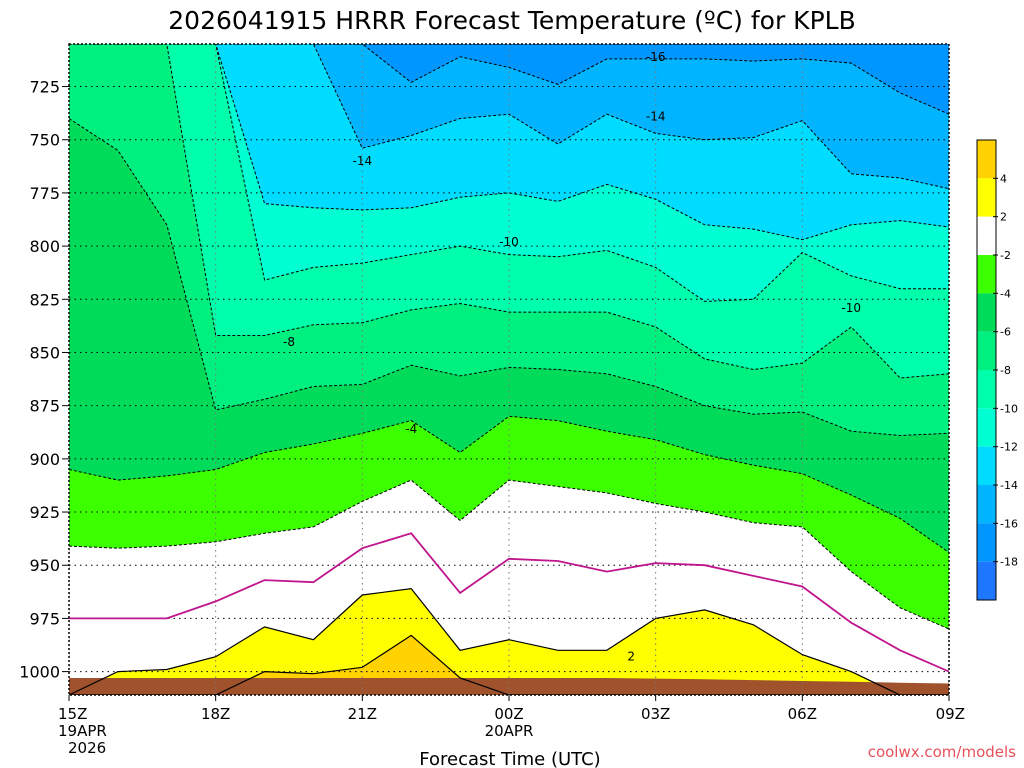  I want to click on y-tick-label: 775, so click(44, 193).